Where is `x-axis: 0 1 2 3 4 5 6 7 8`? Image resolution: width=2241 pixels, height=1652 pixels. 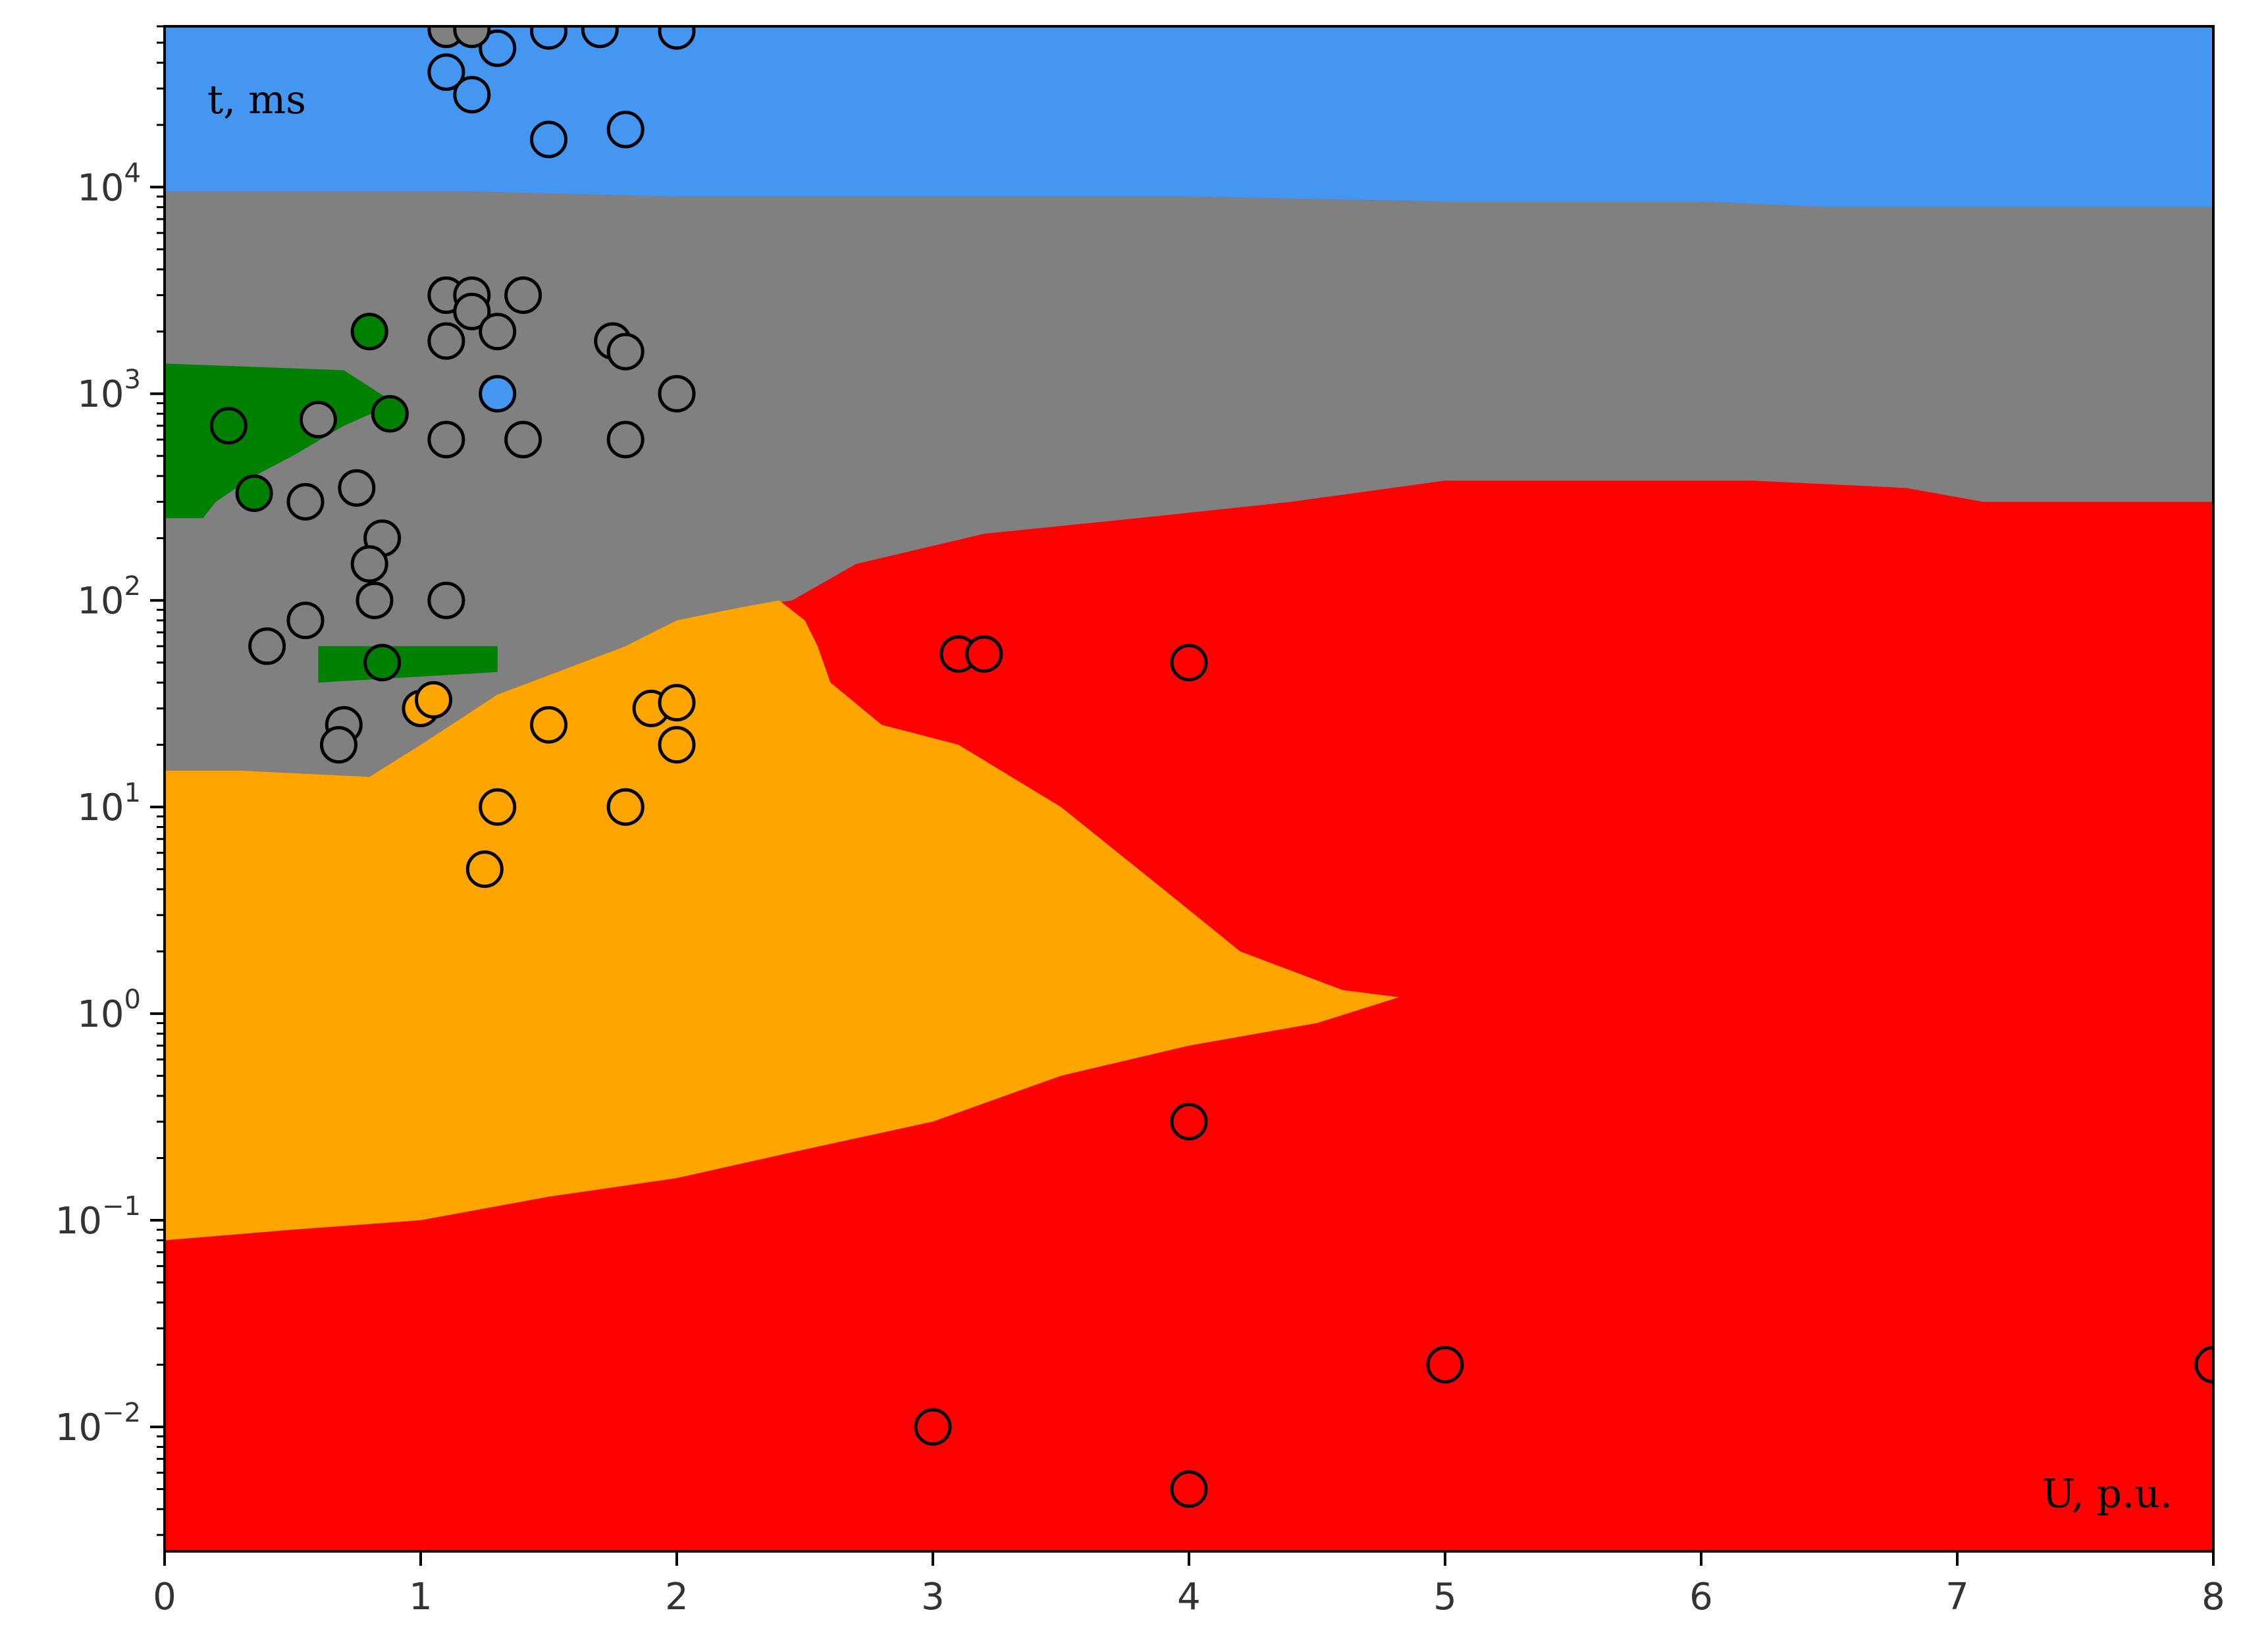 x-axis: 0 1 2 3 4 5 6 7 8 is located at coordinates (1189, 1584).